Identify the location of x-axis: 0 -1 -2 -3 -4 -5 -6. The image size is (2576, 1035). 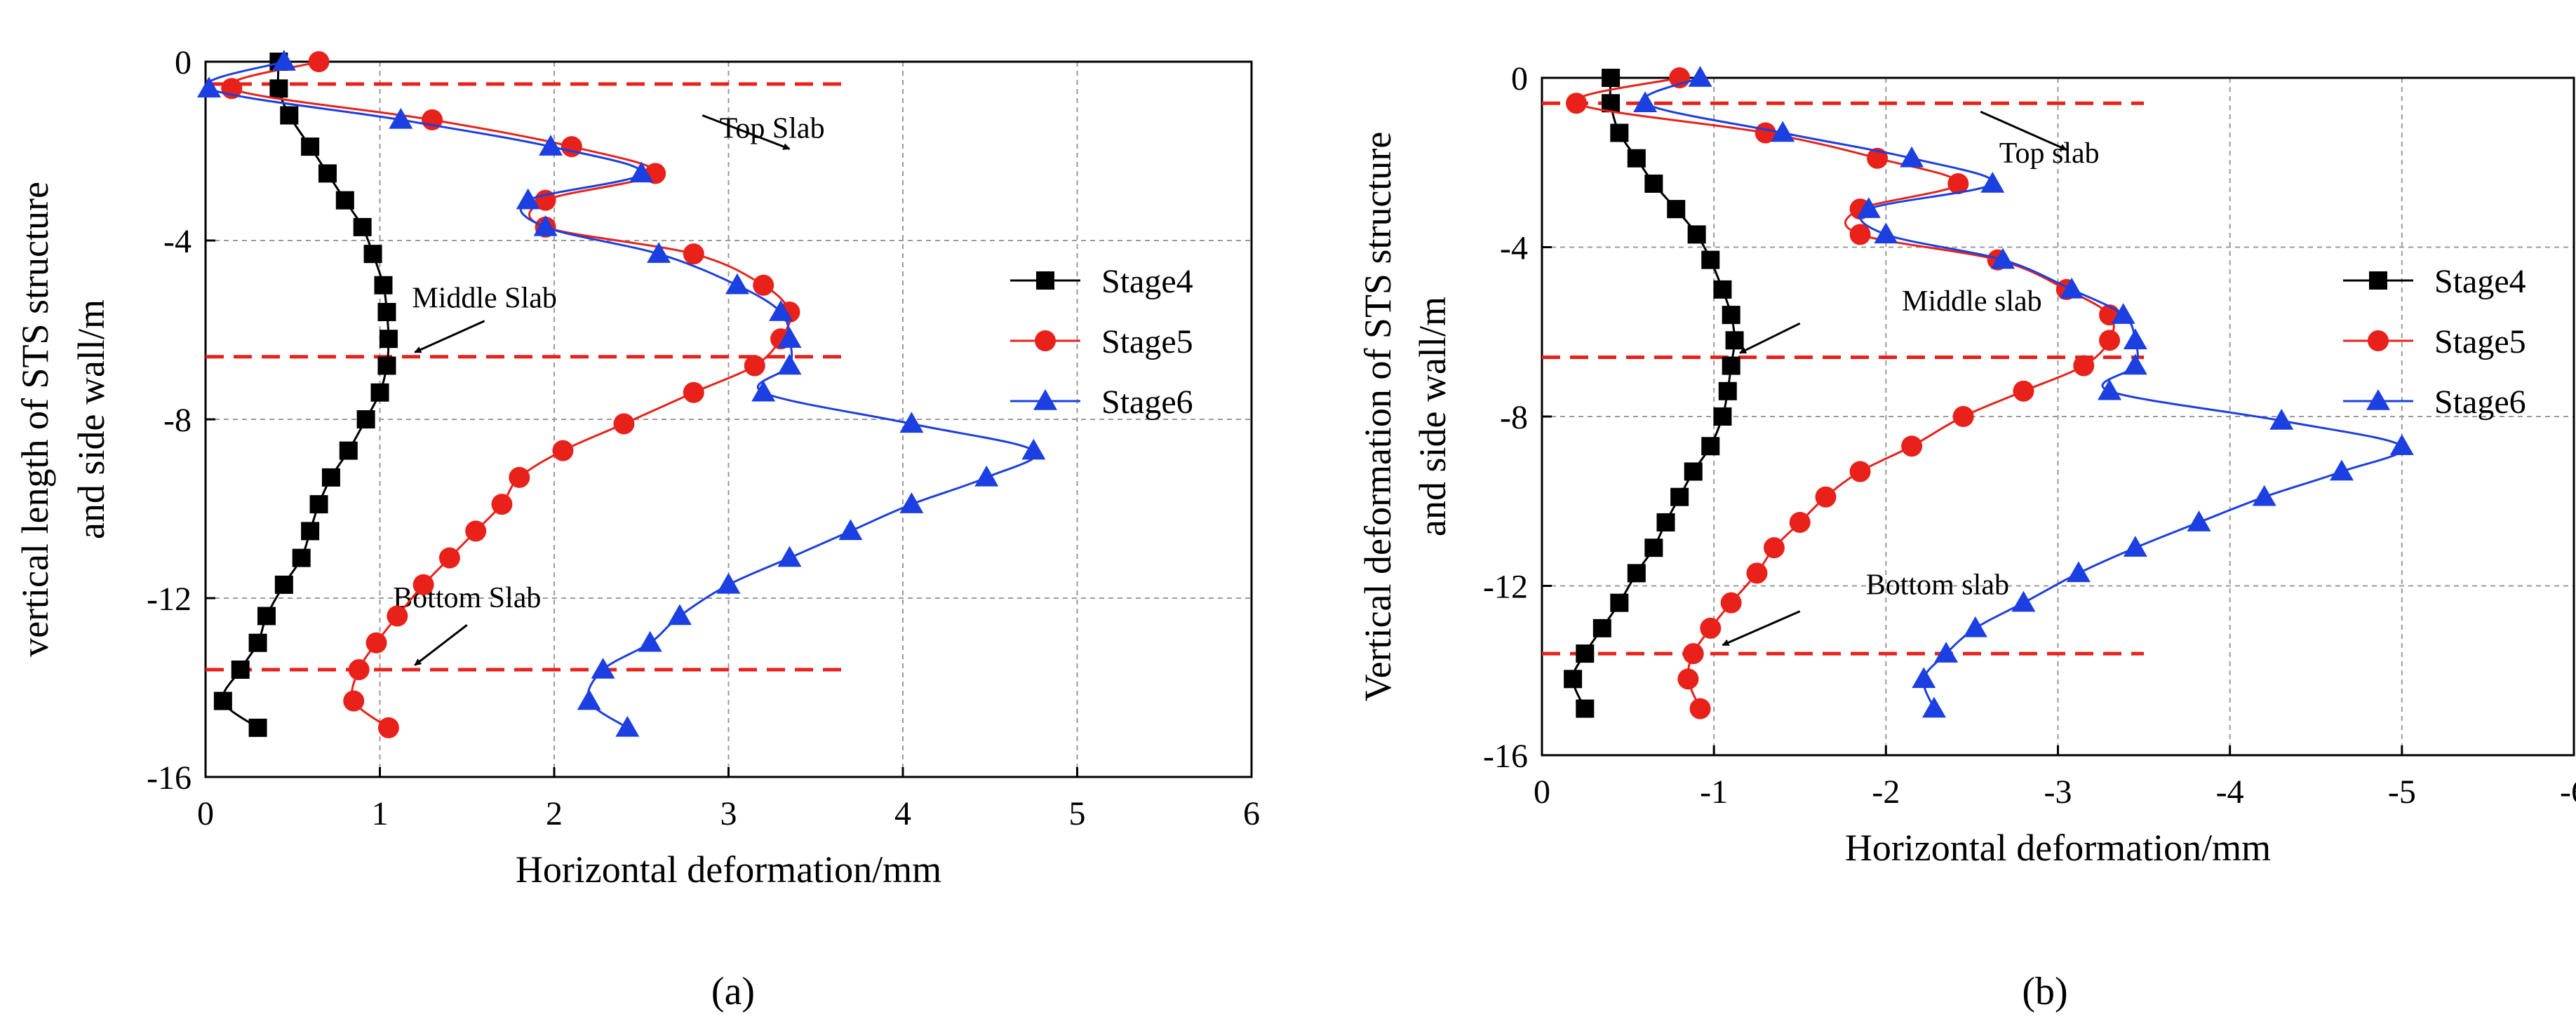
(2055, 778).